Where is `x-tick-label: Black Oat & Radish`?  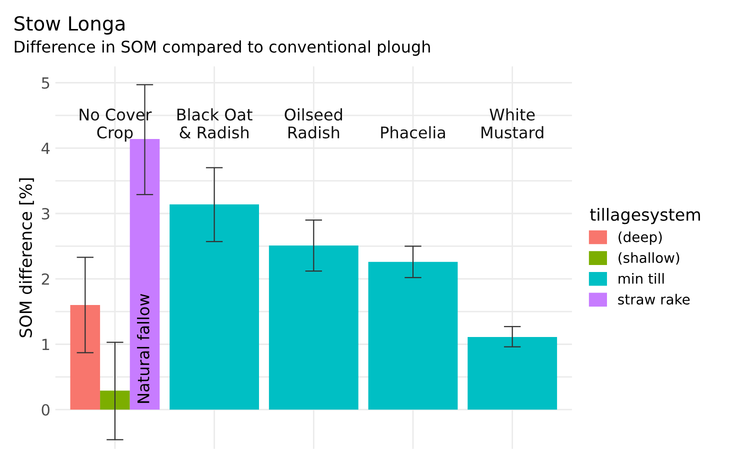
x-tick-label: Black Oat & Radish is located at coordinates (214, 123).